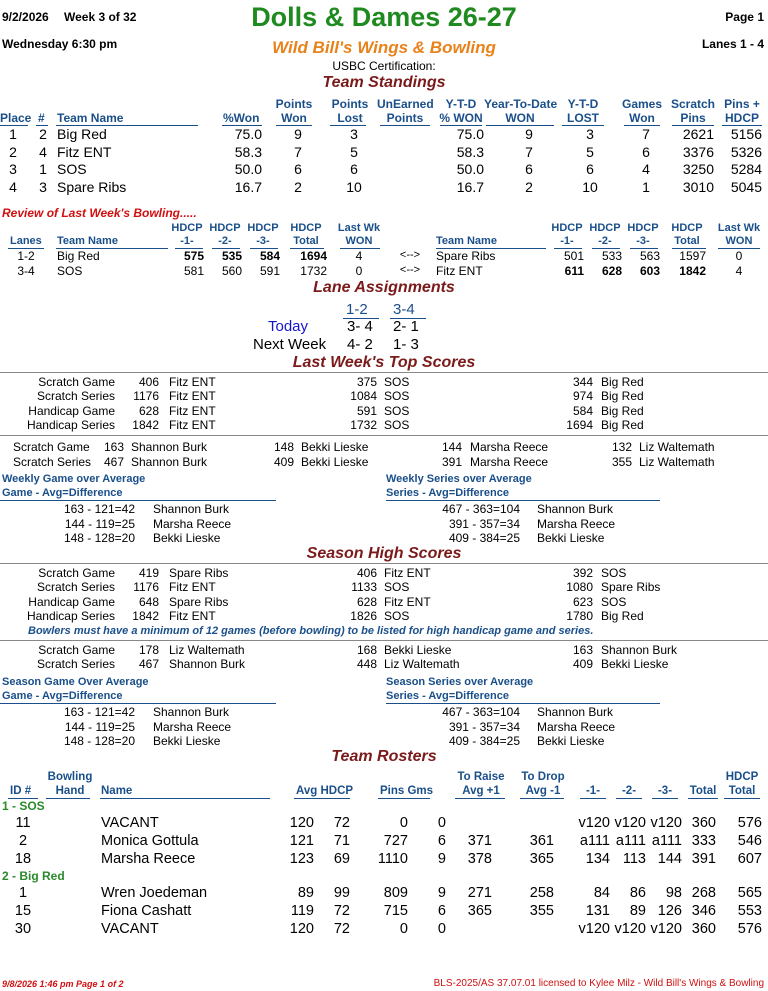  Describe the element at coordinates (231, 271) in the screenshot. I see `review-g2: 560` at that location.